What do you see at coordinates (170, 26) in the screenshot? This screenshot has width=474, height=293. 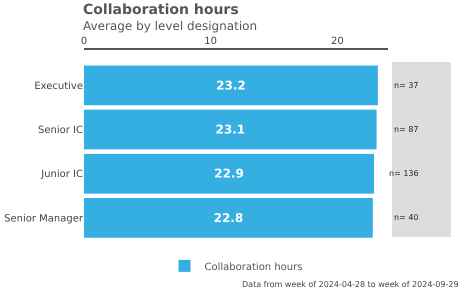 I see `chart-subtitle: Average by level designation` at bounding box center [170, 26].